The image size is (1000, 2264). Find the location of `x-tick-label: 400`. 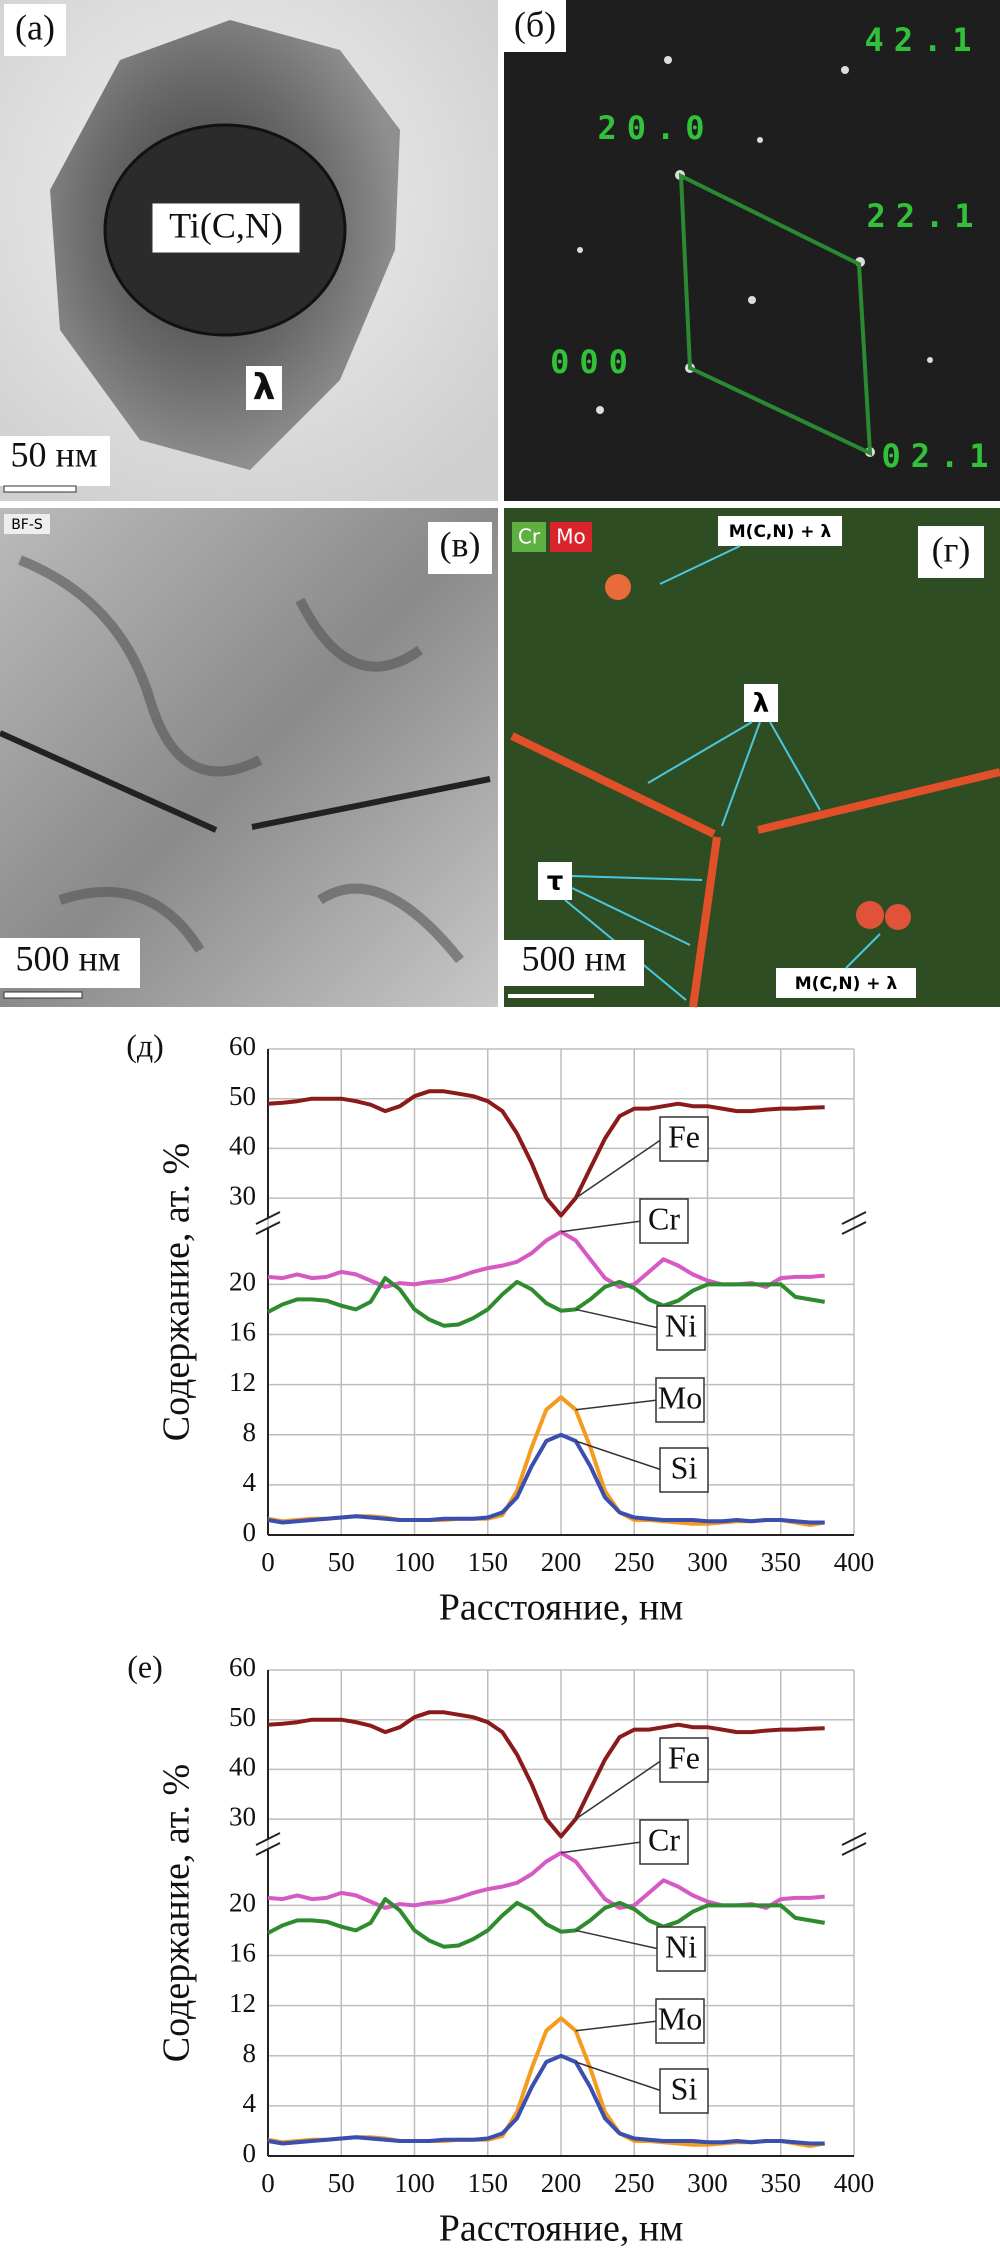

x-tick-label: 400 is located at coordinates (854, 2183).